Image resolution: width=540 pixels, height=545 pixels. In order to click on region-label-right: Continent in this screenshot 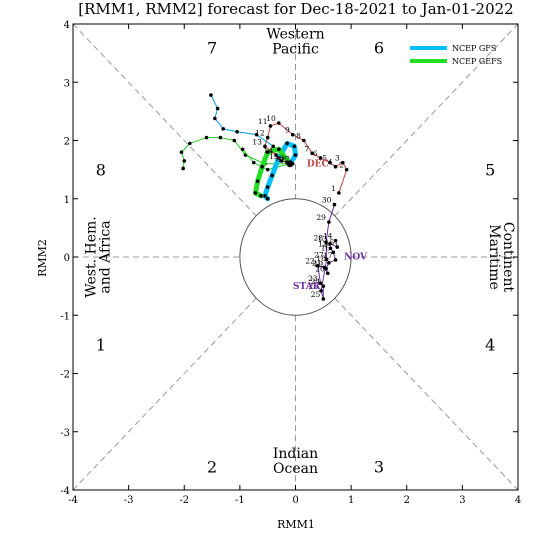, I will do `click(508, 257)`.